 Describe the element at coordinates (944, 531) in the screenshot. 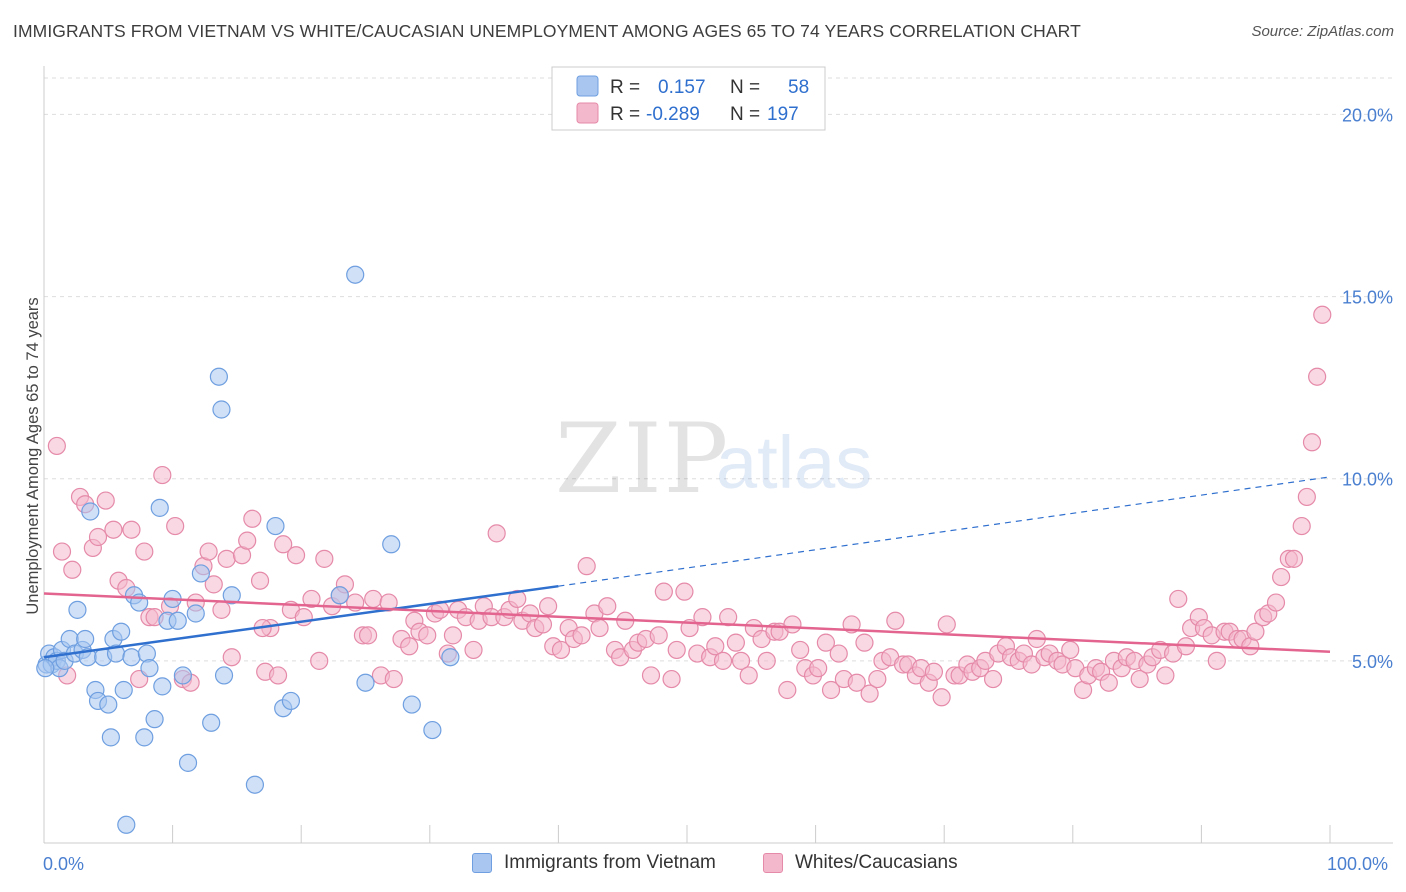

I see `vietnam-trend-extension` at that location.